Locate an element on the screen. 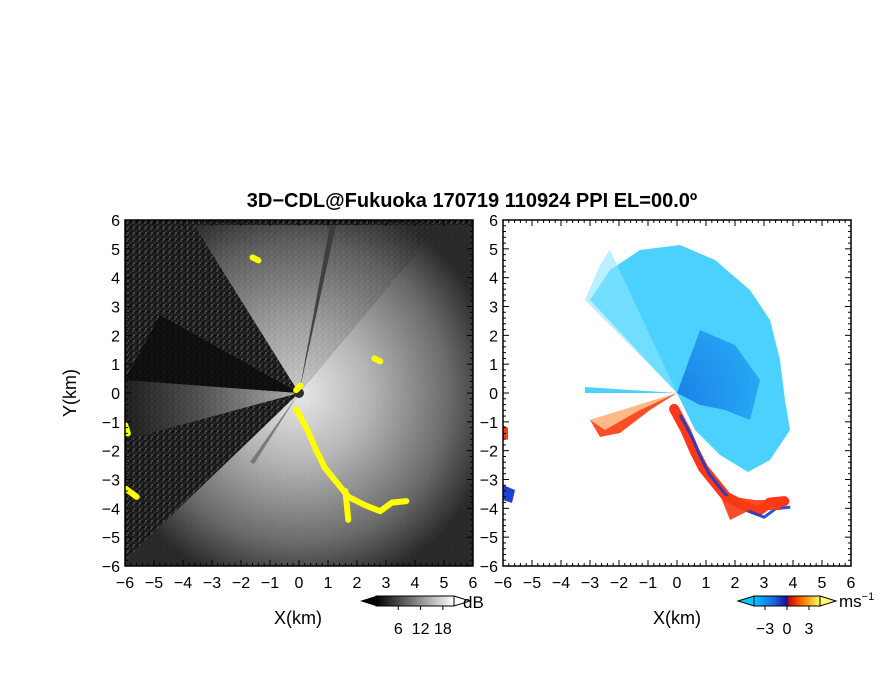 The image size is (880, 680). right-y-tick-label: 1 is located at coordinates (493, 365).